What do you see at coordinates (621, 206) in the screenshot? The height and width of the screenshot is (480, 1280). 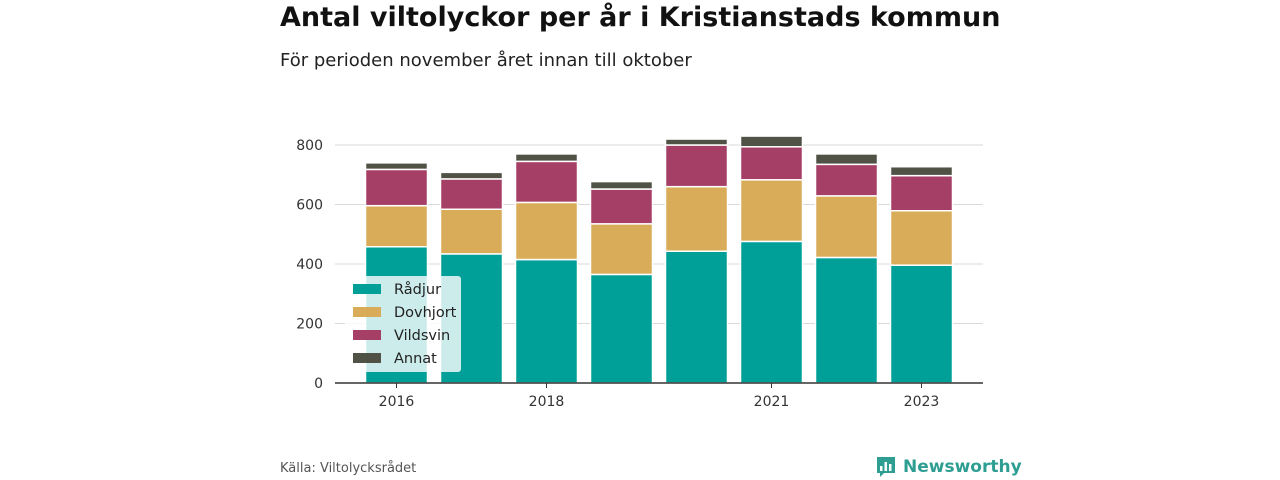 I see `bar-2019-vildsvin` at bounding box center [621, 206].